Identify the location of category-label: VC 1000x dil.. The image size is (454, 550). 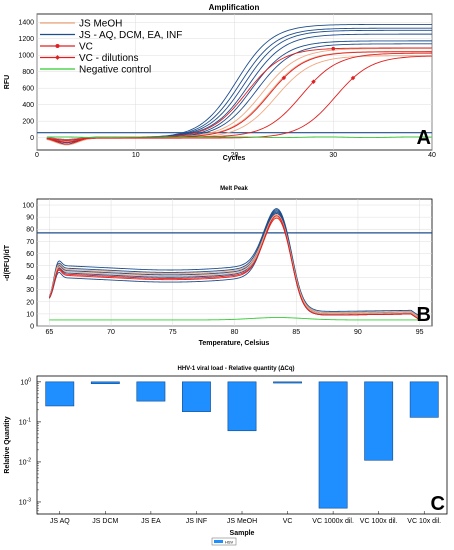
(333, 521).